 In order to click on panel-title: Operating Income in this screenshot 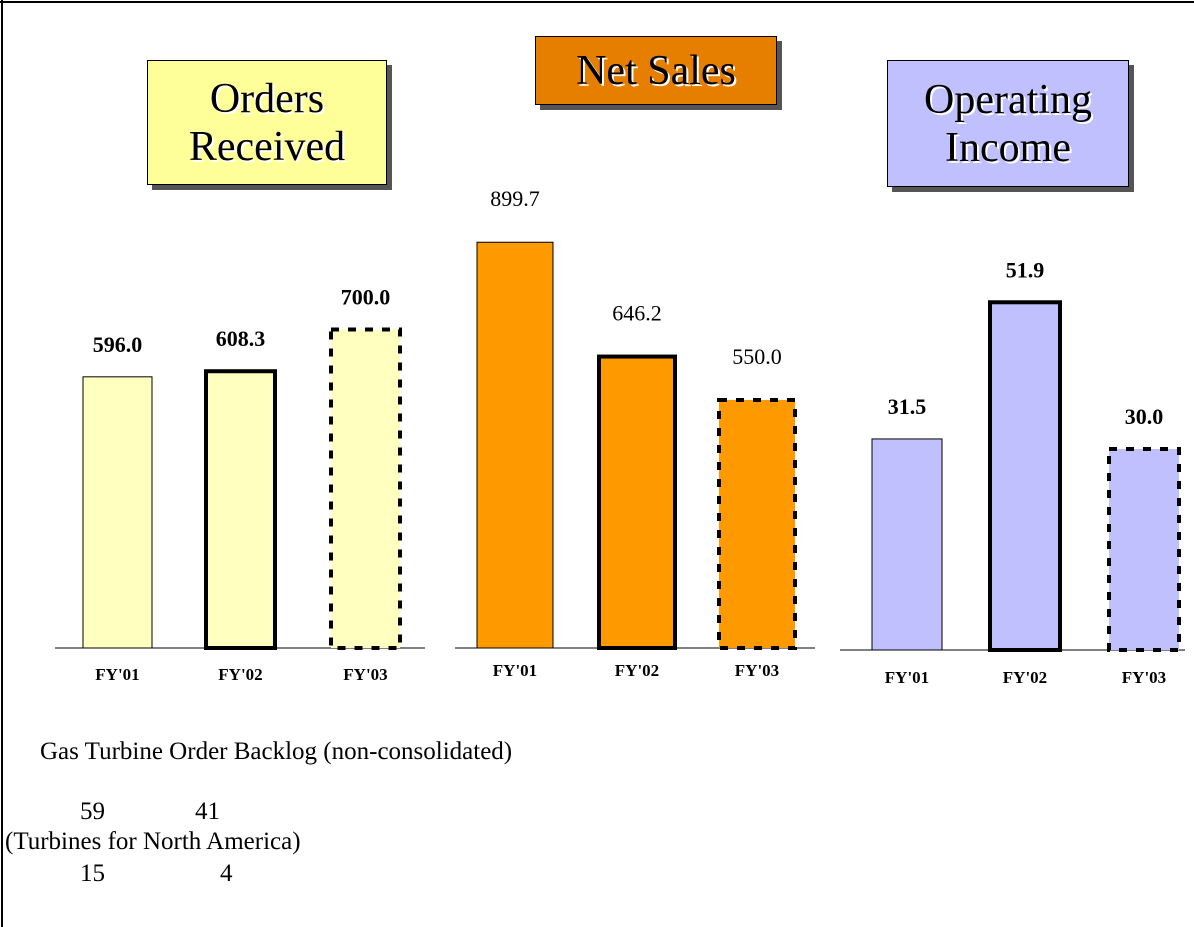, I will do `click(1008, 123)`.